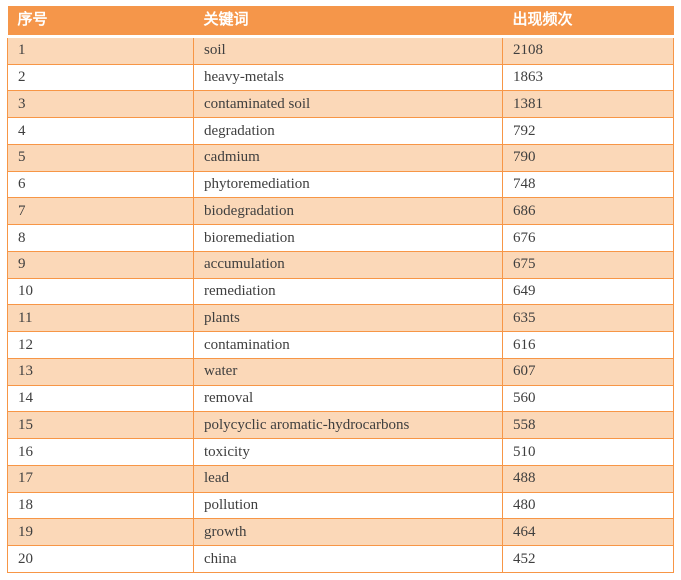 This screenshot has width=681, height=580. What do you see at coordinates (100, 157) in the screenshot?
I see `cell-rank: 5` at bounding box center [100, 157].